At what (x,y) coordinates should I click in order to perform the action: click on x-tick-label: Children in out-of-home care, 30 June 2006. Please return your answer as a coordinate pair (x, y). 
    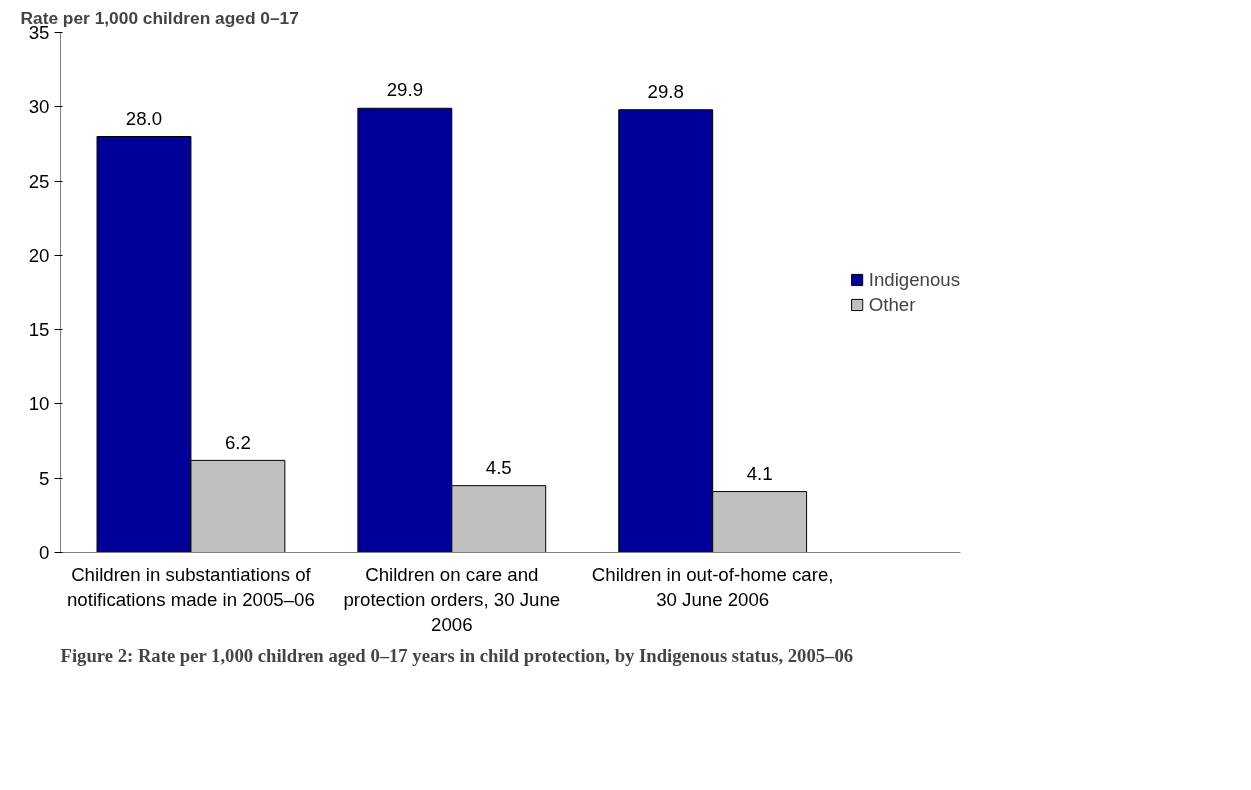
    Looking at the image, I should click on (712, 586).